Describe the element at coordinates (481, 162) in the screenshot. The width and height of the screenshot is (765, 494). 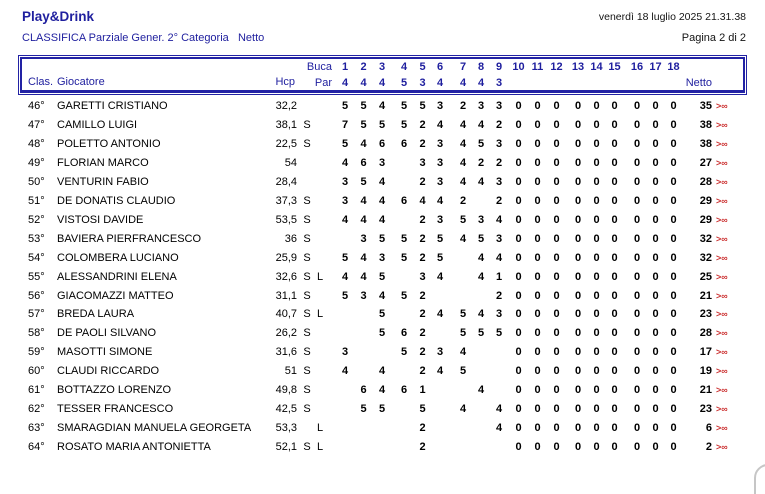
I see `score-hole-8: 2` at that location.